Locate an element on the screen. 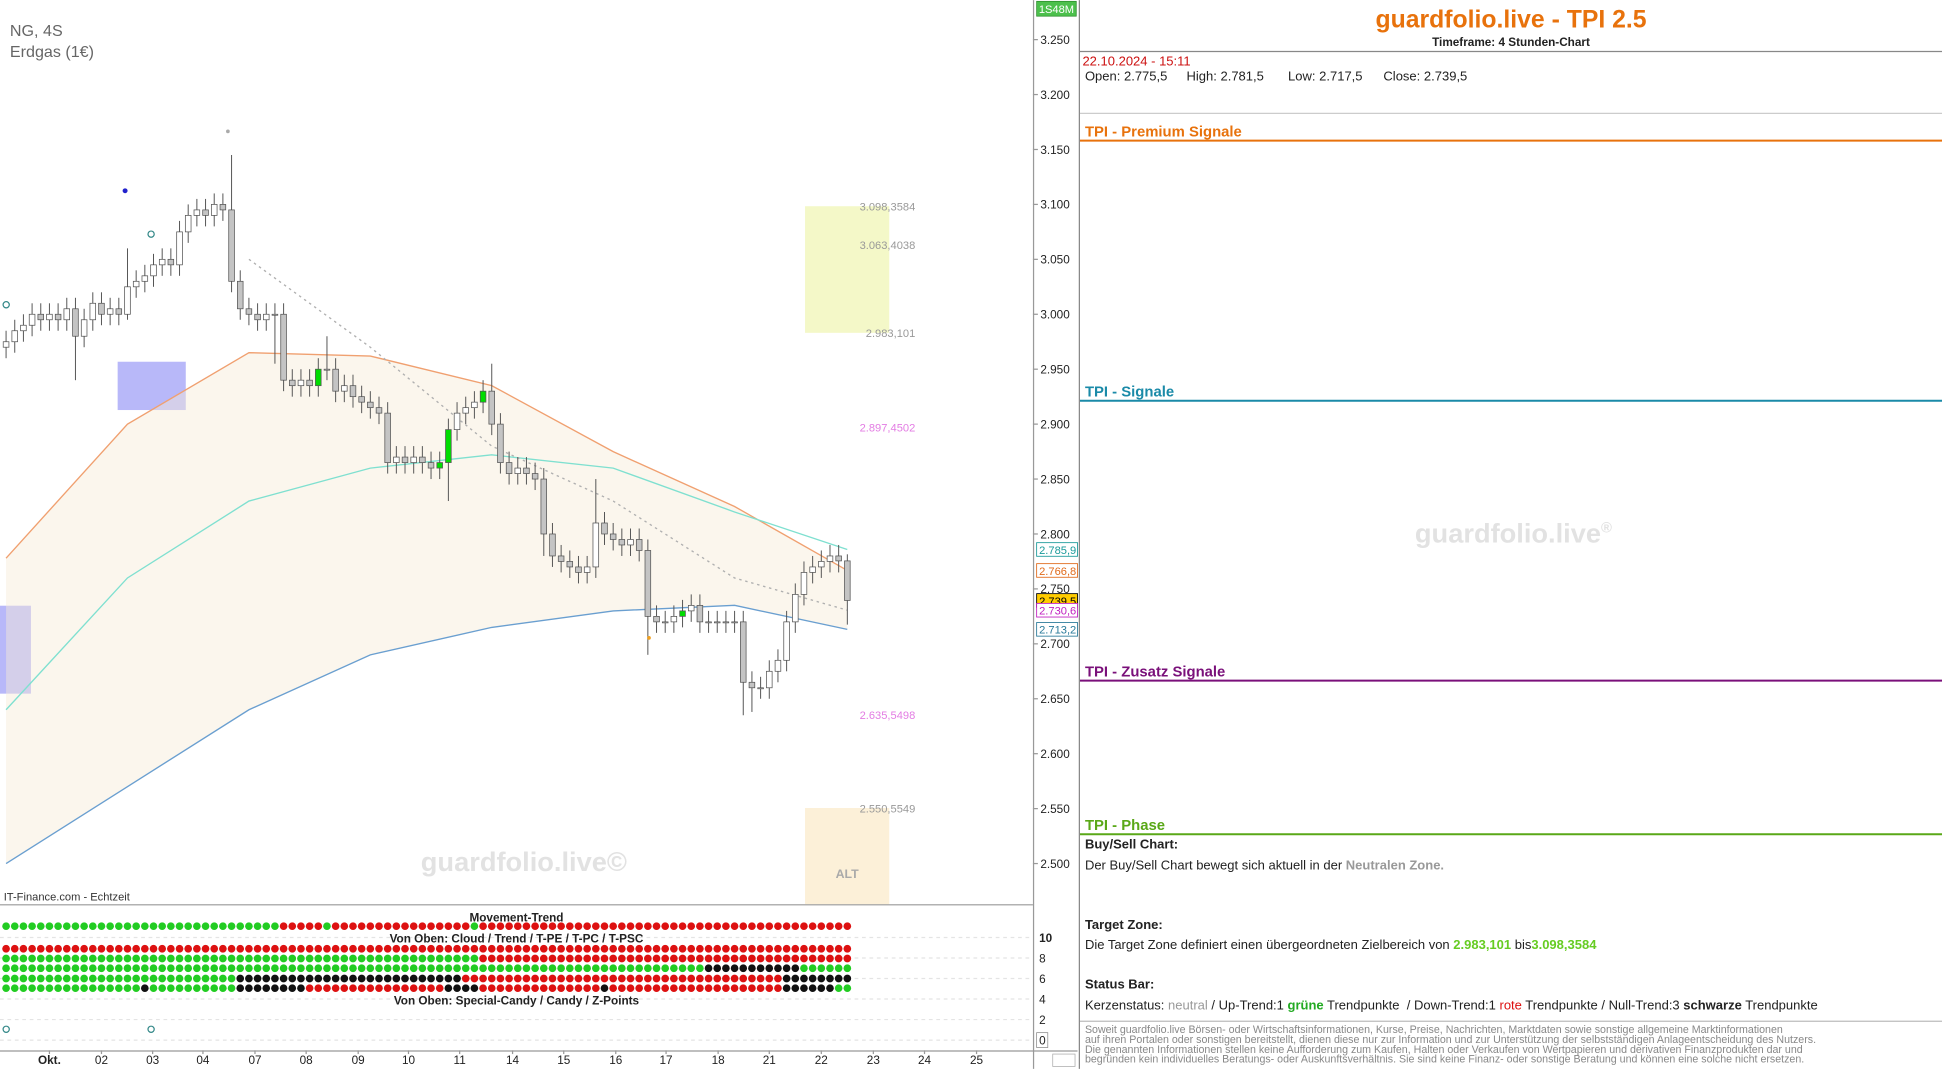 This screenshot has height=1069, width=1942. heading: Target Zone: is located at coordinates (1124, 924).